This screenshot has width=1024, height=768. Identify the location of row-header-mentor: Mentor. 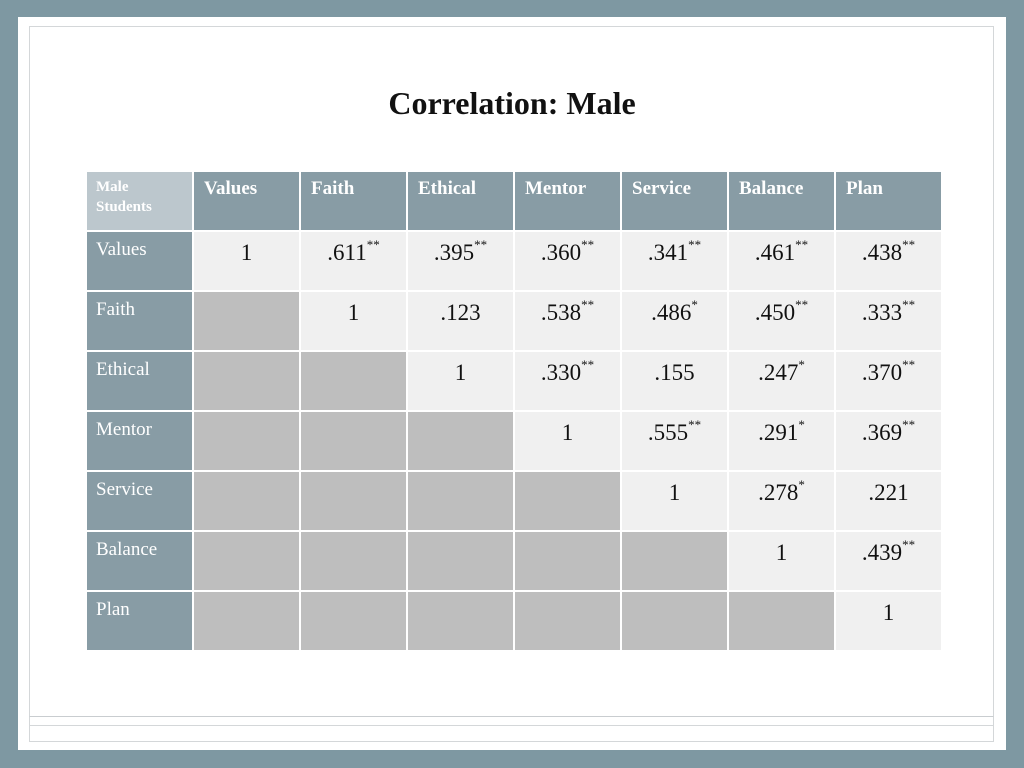
(139, 441).